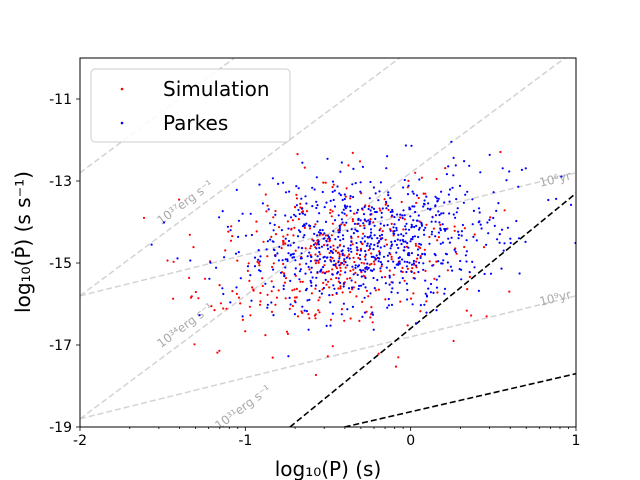  I want to click on x-tick-label: 1, so click(576, 441).